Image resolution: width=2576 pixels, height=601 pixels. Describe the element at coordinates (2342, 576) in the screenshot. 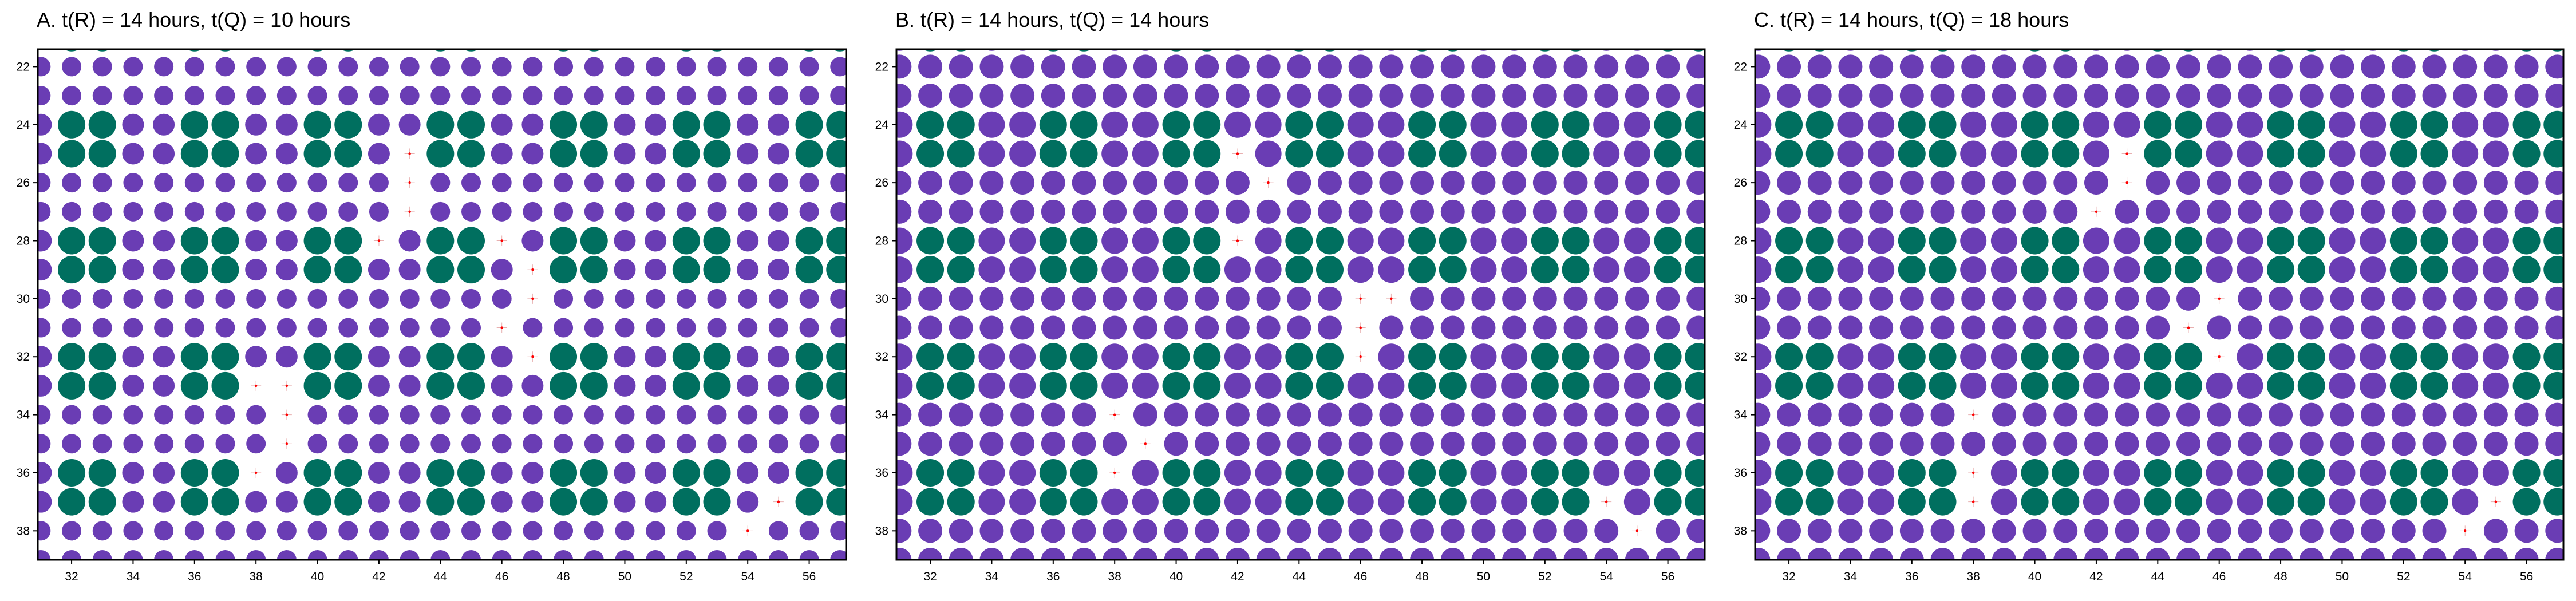

I see `x-tick-label: 50` at that location.